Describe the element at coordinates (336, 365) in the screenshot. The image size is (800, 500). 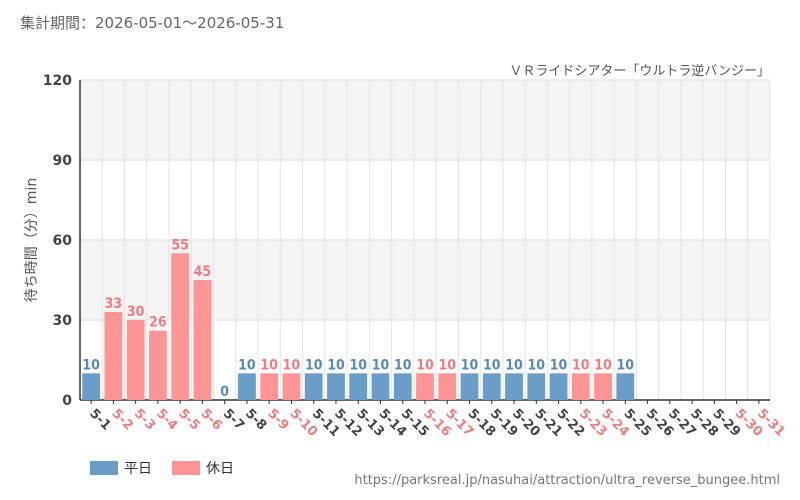
I see `data-label-5-12: 10` at that location.